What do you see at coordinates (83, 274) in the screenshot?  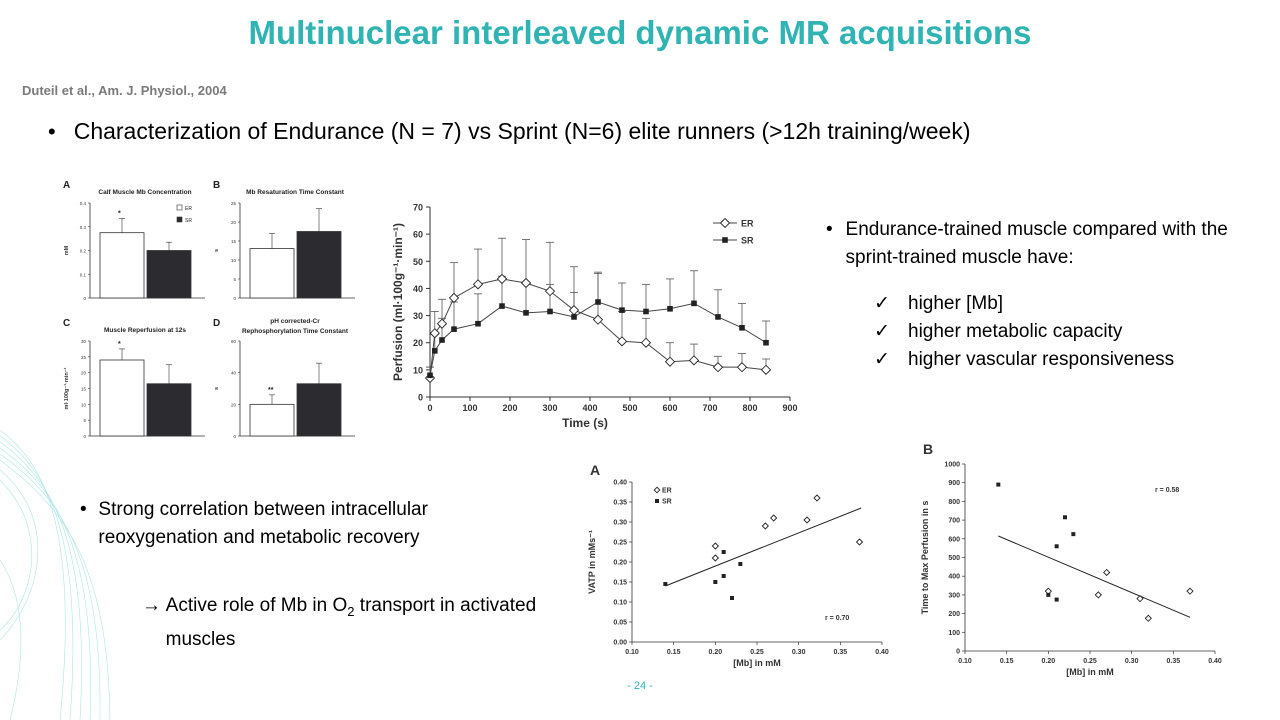 I see `y-tick-label: 0.1` at bounding box center [83, 274].